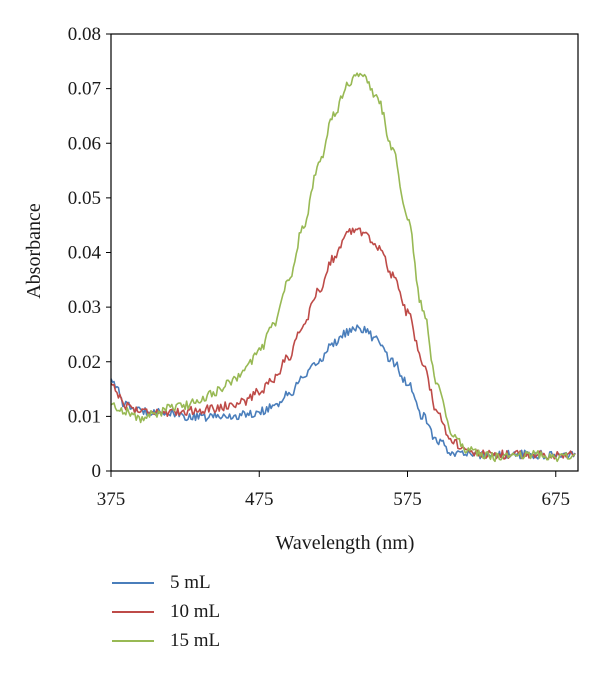 This screenshot has width=600, height=677. I want to click on y-tick-label: 0.06, so click(84, 143).